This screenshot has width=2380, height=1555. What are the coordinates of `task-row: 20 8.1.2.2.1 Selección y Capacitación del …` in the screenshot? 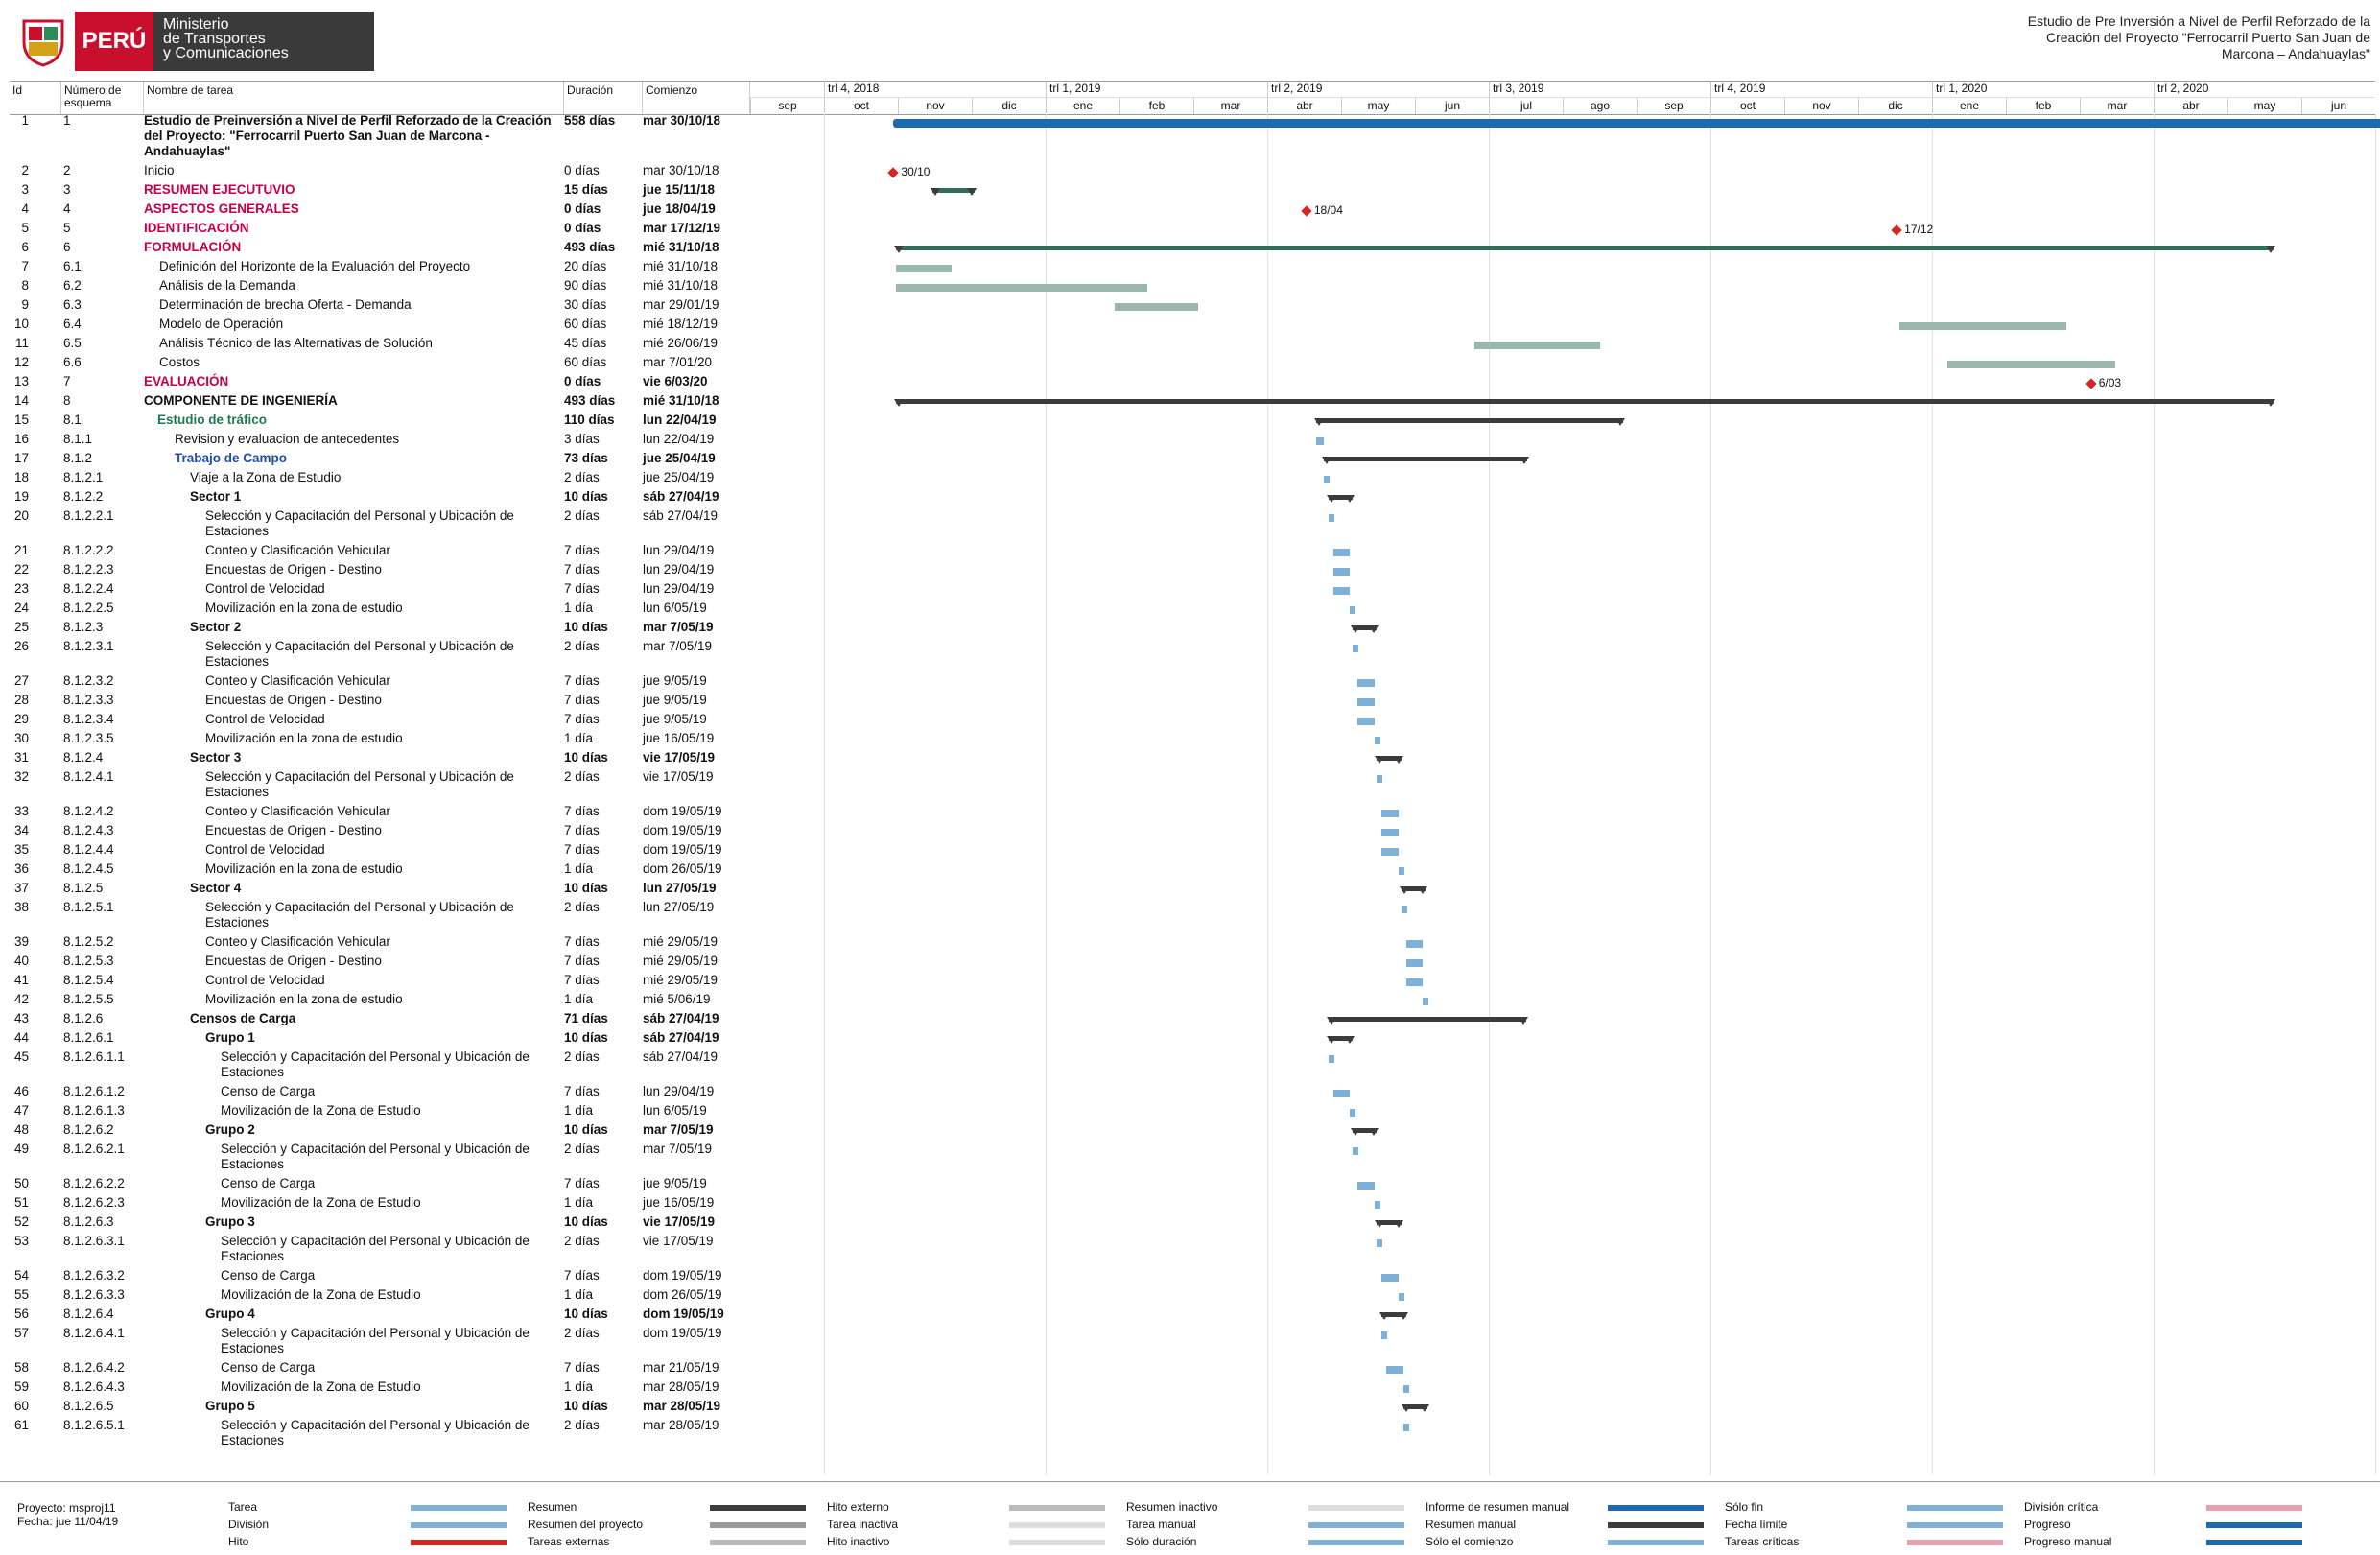 It's located at (380, 525).